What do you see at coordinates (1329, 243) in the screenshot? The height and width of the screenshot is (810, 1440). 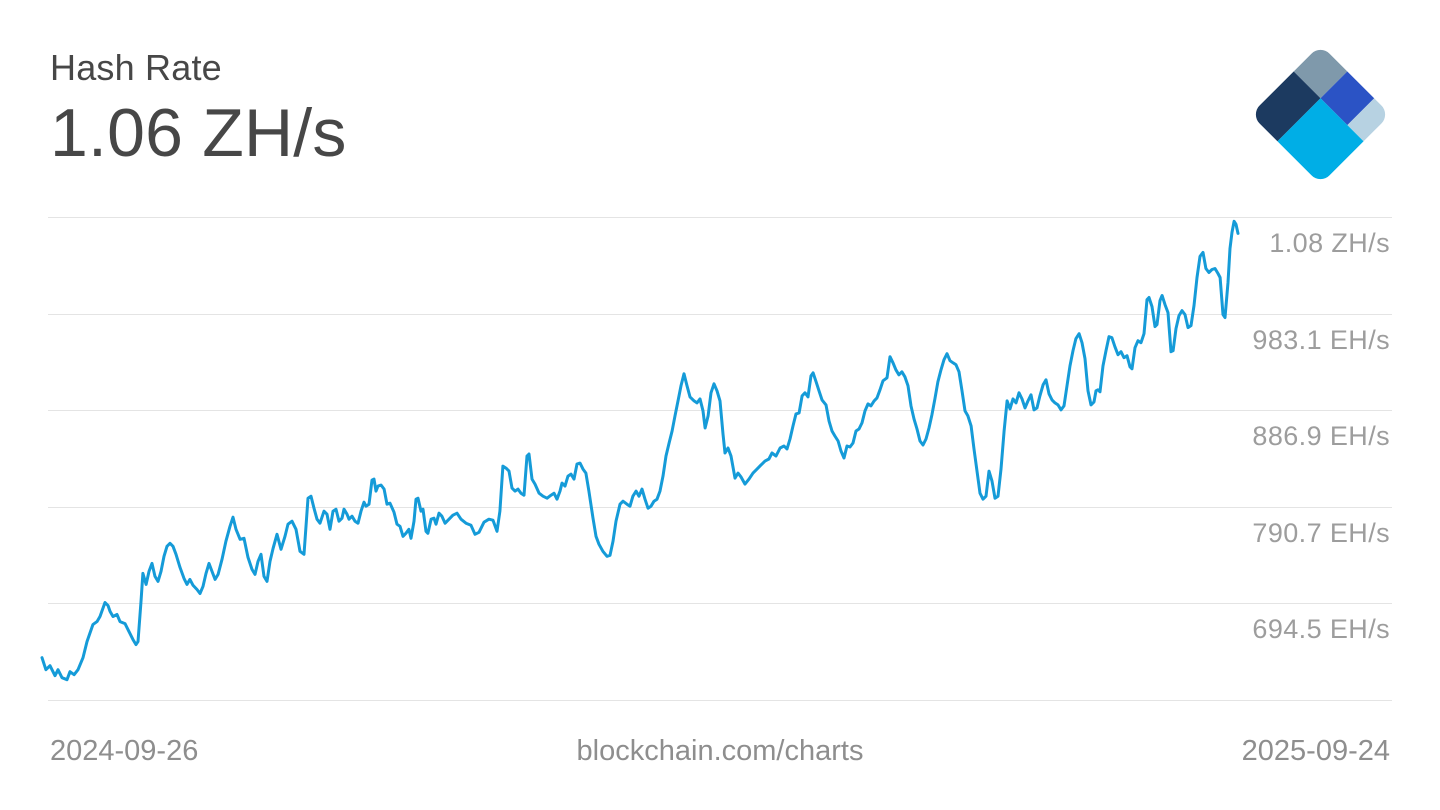 I see `y-axis-label: 1.08 ZH/s` at bounding box center [1329, 243].